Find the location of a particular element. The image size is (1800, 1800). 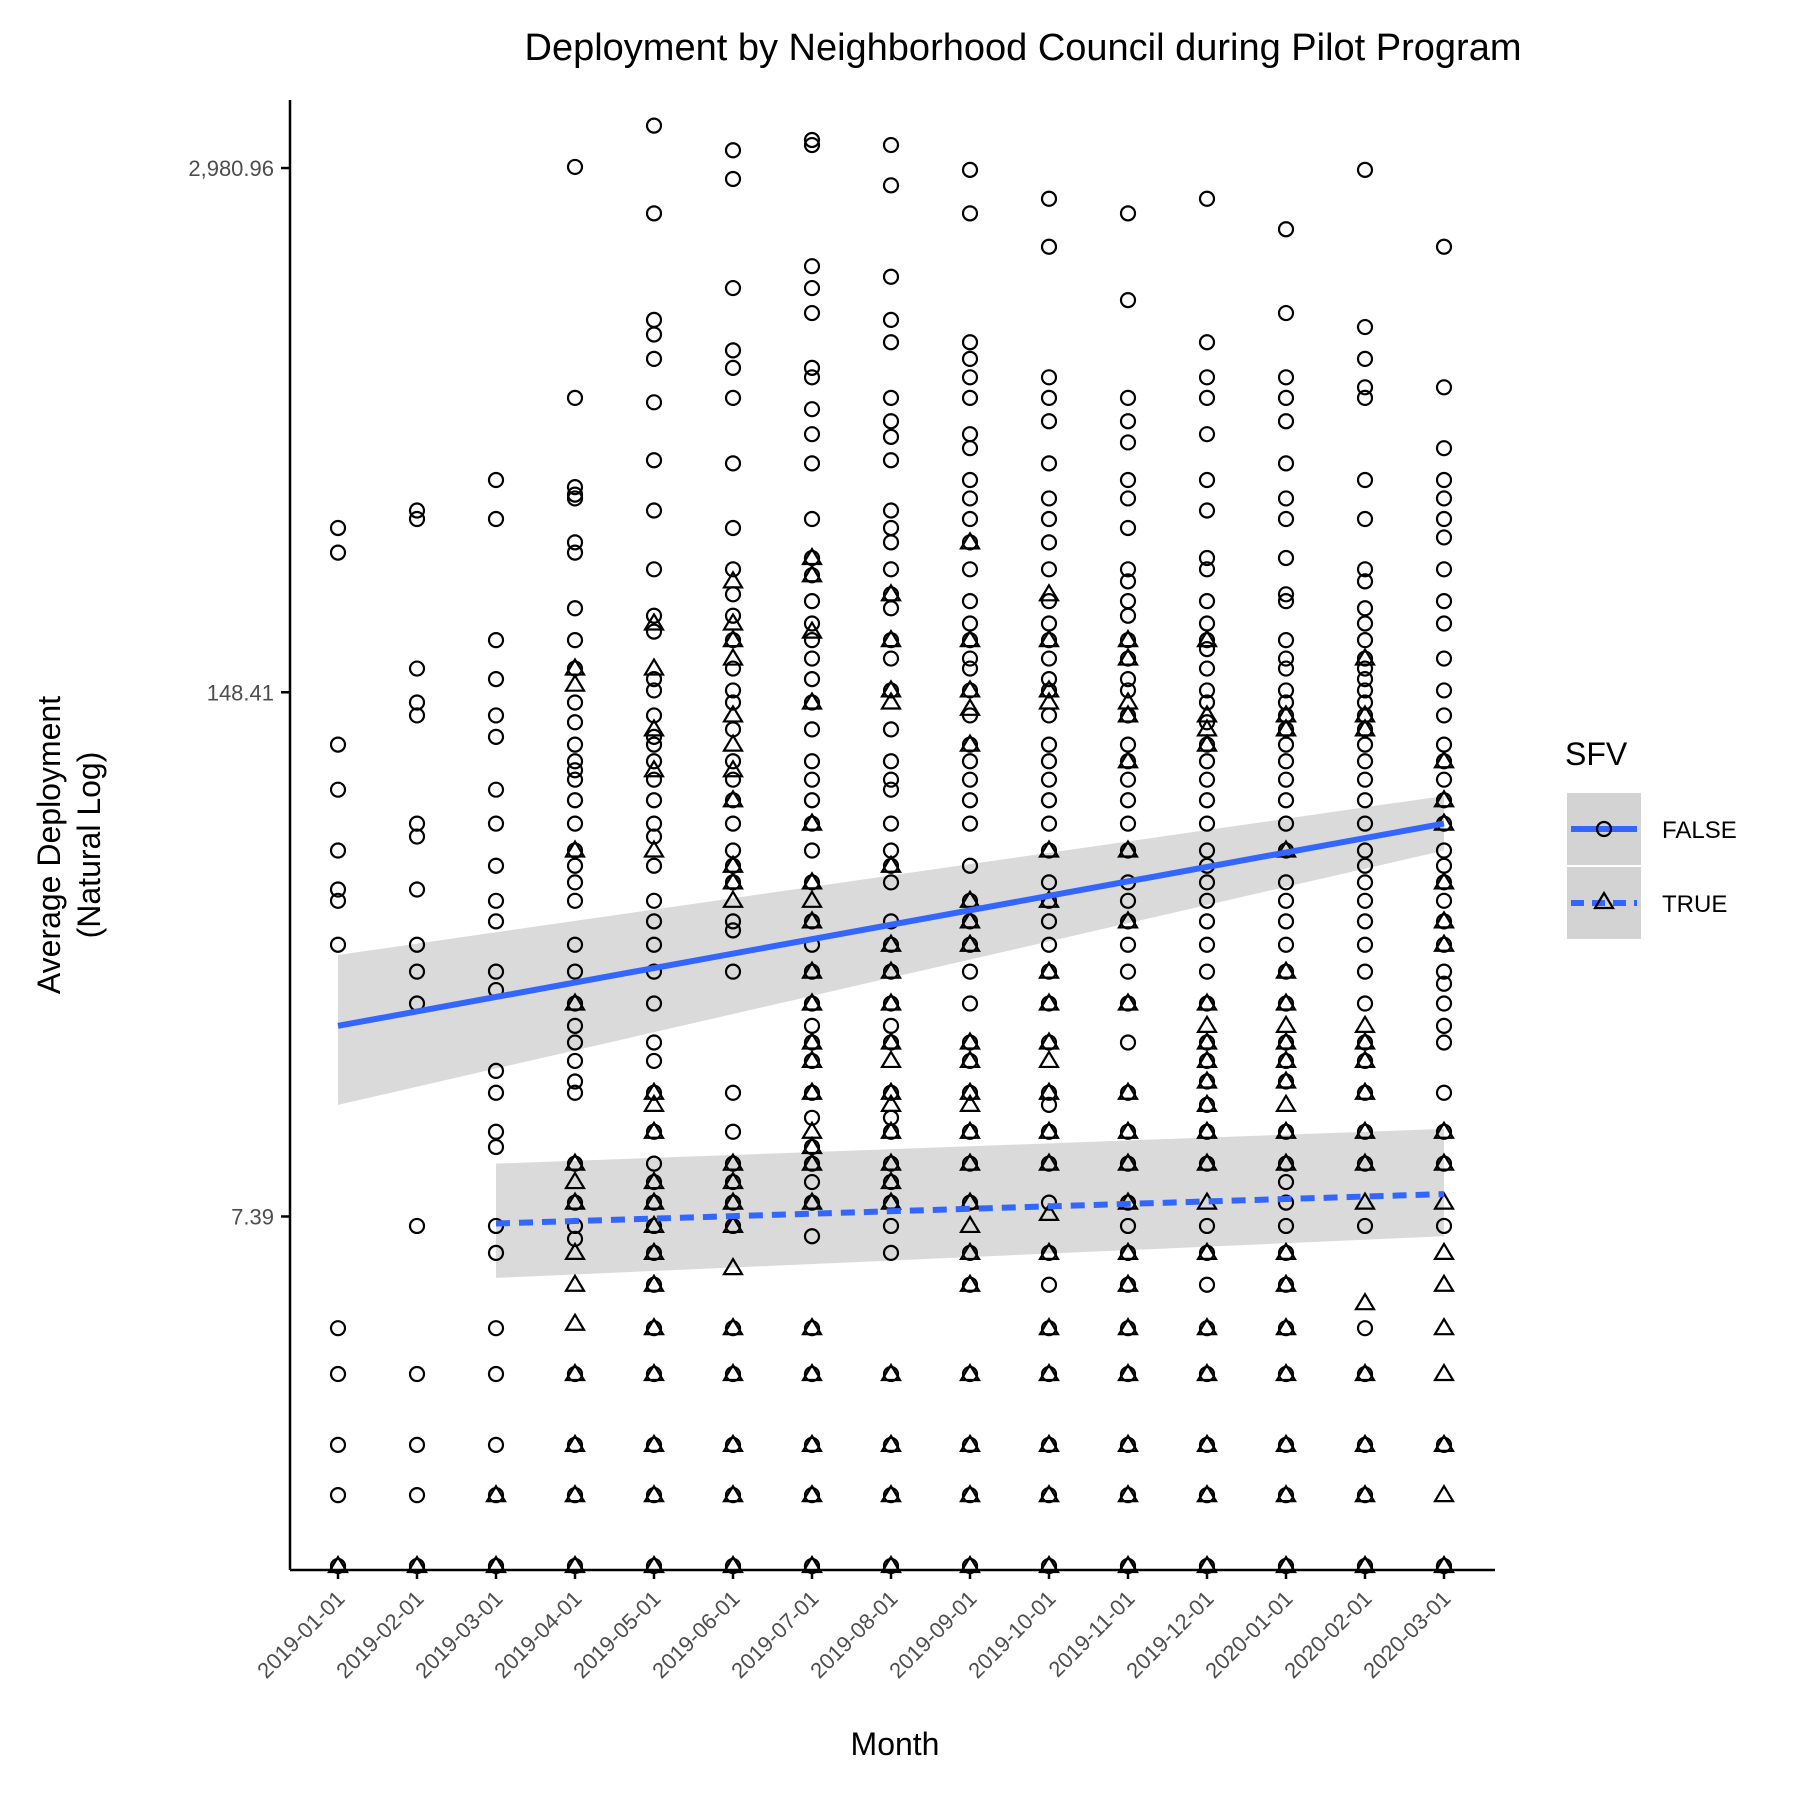

y-tick-label: 2,980.96 is located at coordinates (231, 168).